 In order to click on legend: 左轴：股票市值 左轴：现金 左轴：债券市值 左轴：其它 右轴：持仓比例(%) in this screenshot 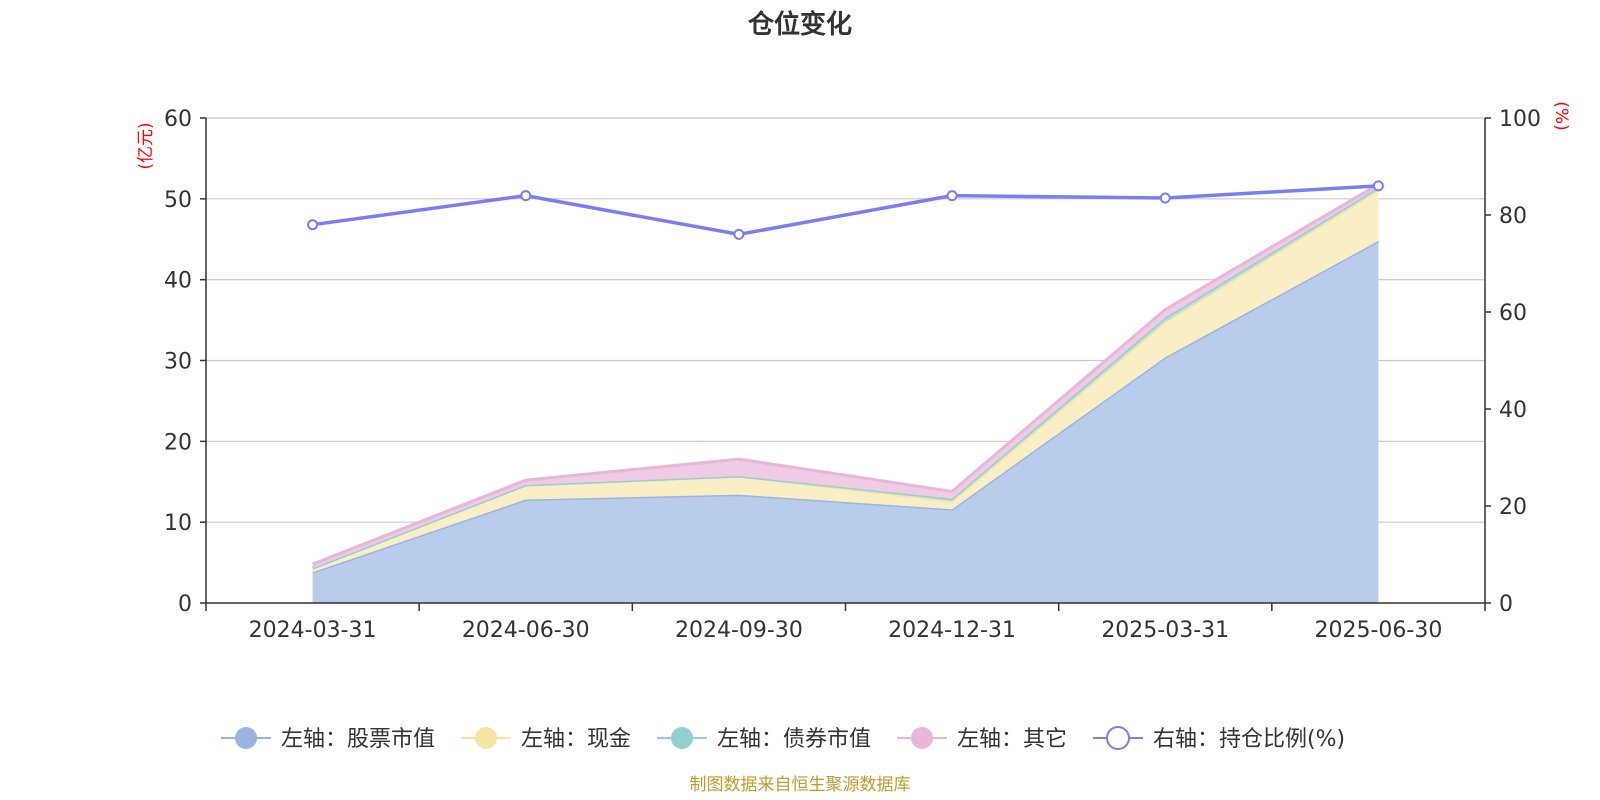, I will do `click(783, 739)`.